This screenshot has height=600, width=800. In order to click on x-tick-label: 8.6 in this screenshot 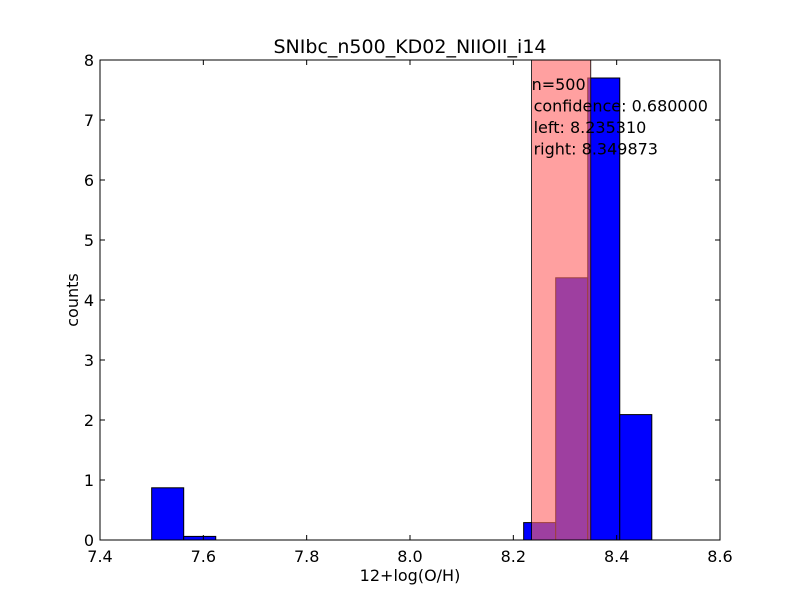, I will do `click(719, 556)`.